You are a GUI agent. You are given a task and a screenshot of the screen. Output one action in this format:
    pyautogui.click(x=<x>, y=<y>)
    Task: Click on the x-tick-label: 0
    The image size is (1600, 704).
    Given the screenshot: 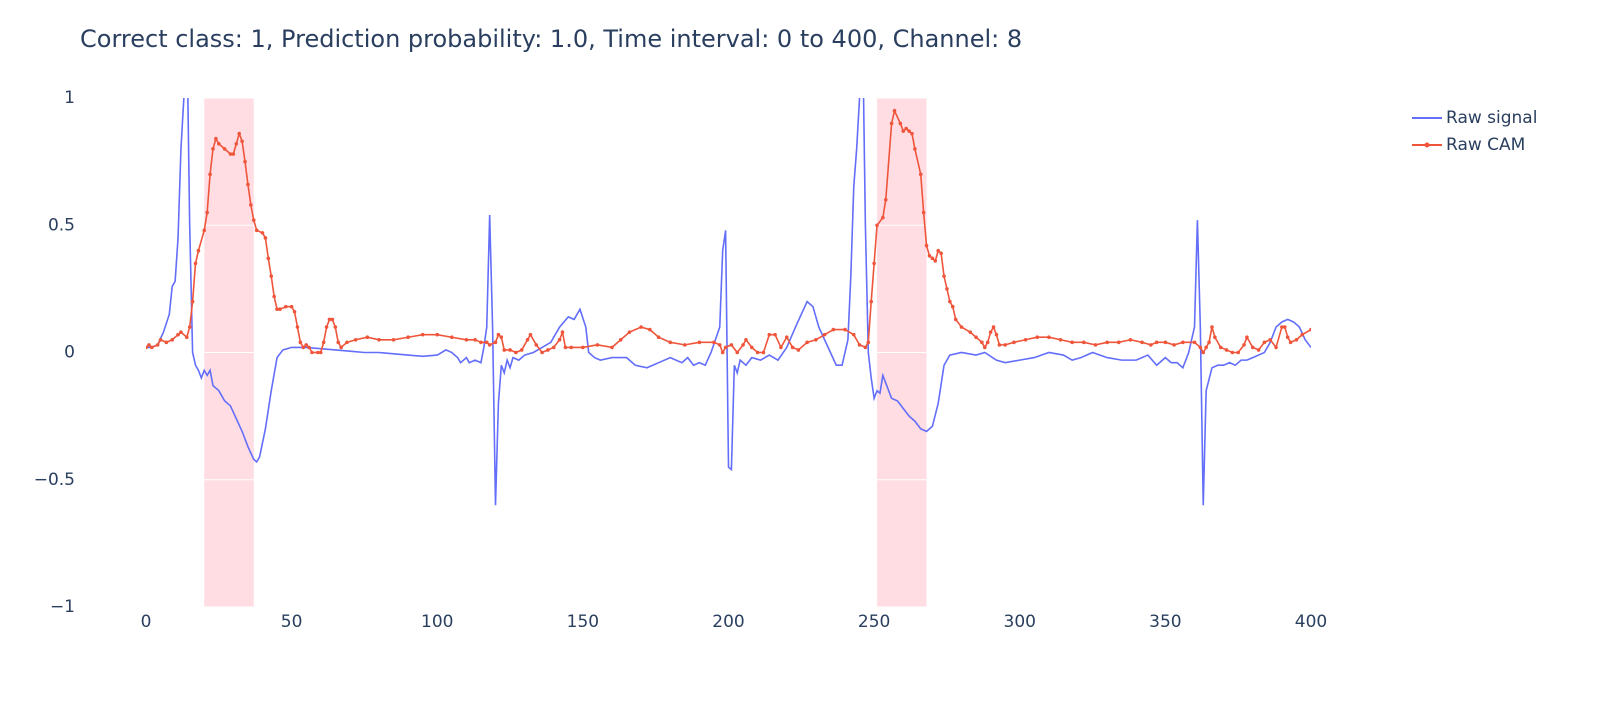 What is the action you would take?
    pyautogui.click(x=146, y=622)
    